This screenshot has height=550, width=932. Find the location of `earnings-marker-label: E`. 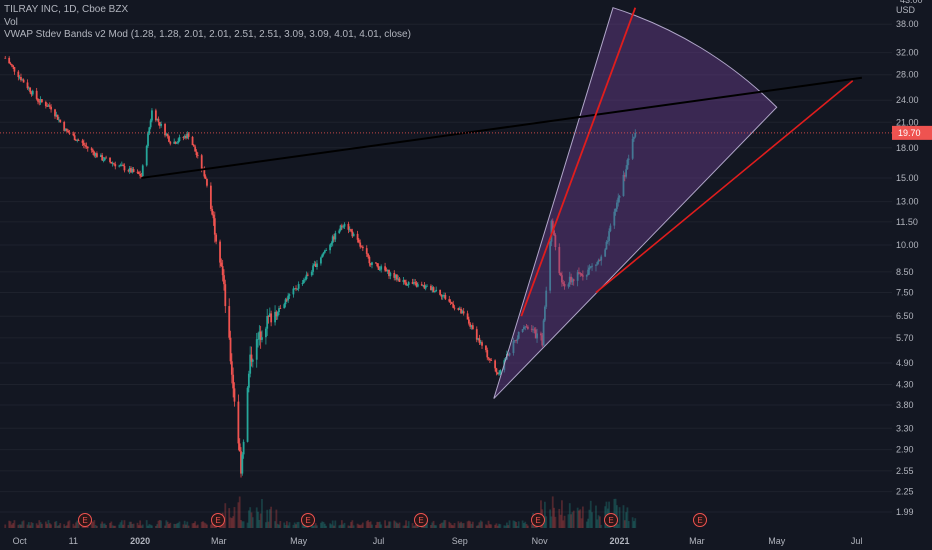

earnings-marker-label: E is located at coordinates (307, 520).